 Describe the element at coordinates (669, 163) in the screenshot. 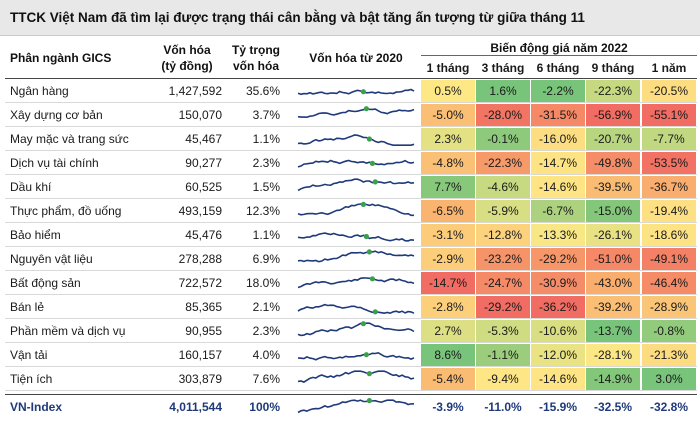

I see `price-change-cell: -53.5%` at that location.